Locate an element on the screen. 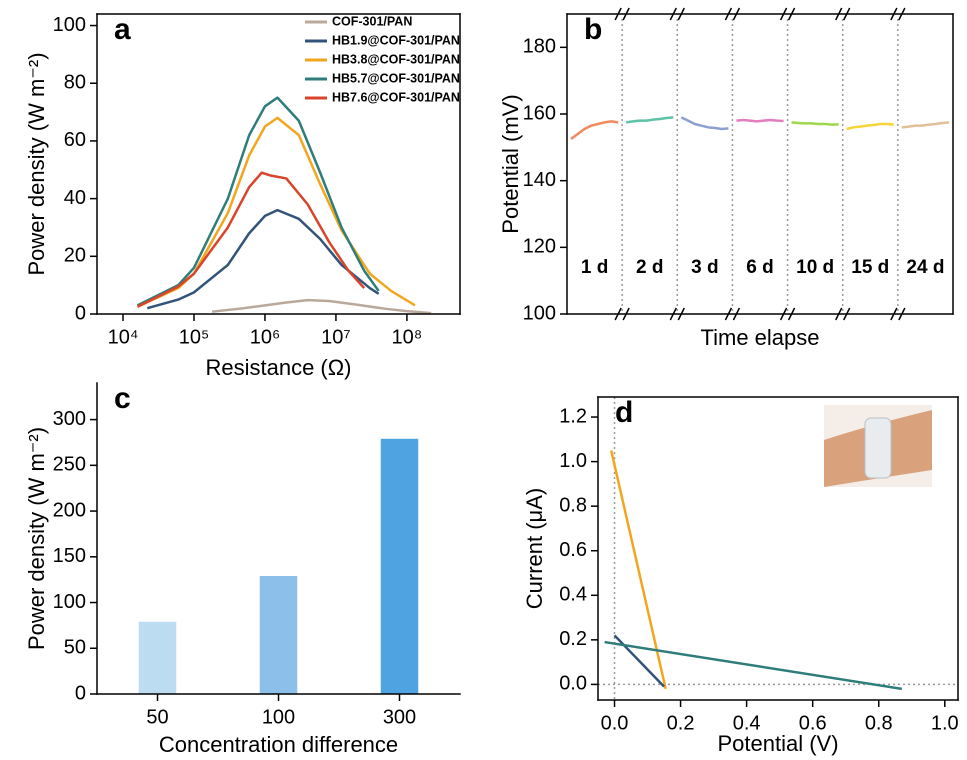 The width and height of the screenshot is (967, 760). x-tick-label: 100 is located at coordinates (278, 717).